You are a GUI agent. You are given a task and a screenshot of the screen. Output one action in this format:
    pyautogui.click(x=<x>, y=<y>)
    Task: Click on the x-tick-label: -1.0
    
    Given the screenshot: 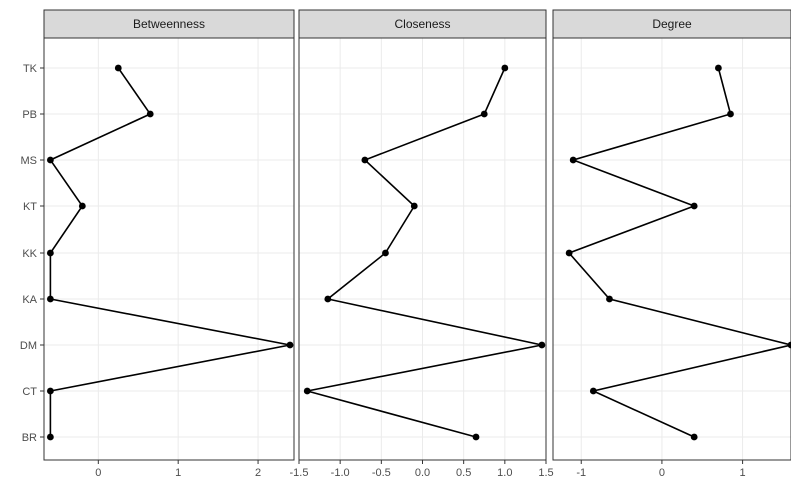 What is the action you would take?
    pyautogui.click(x=340, y=473)
    